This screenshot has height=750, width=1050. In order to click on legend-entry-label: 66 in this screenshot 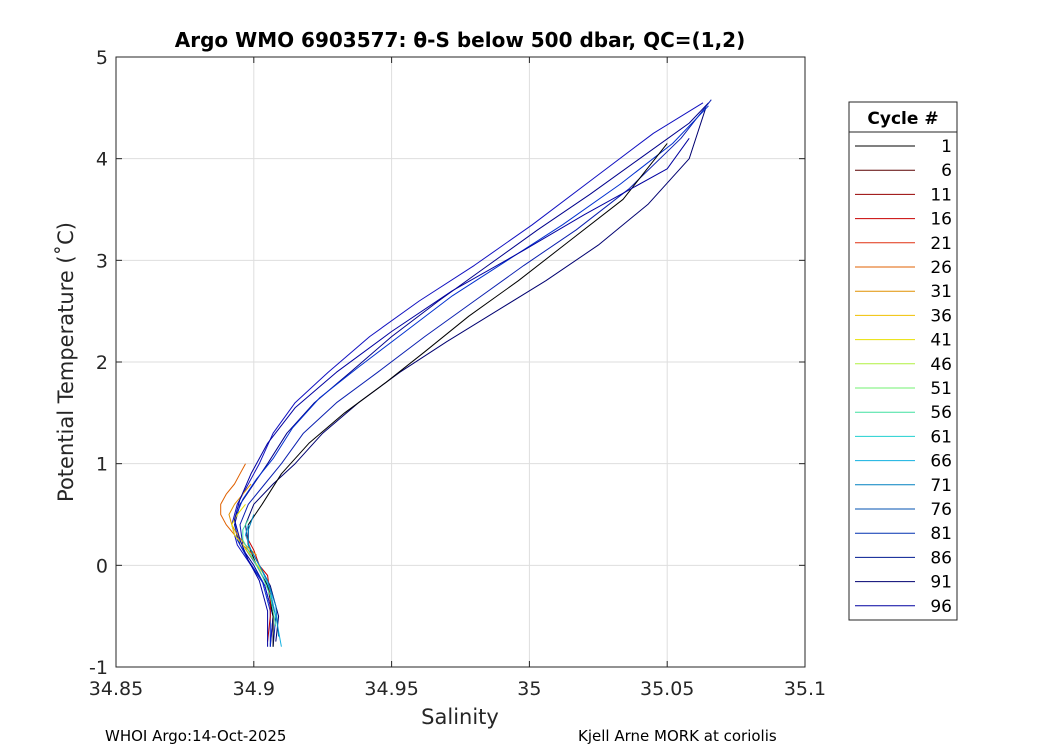, I will do `click(941, 462)`.